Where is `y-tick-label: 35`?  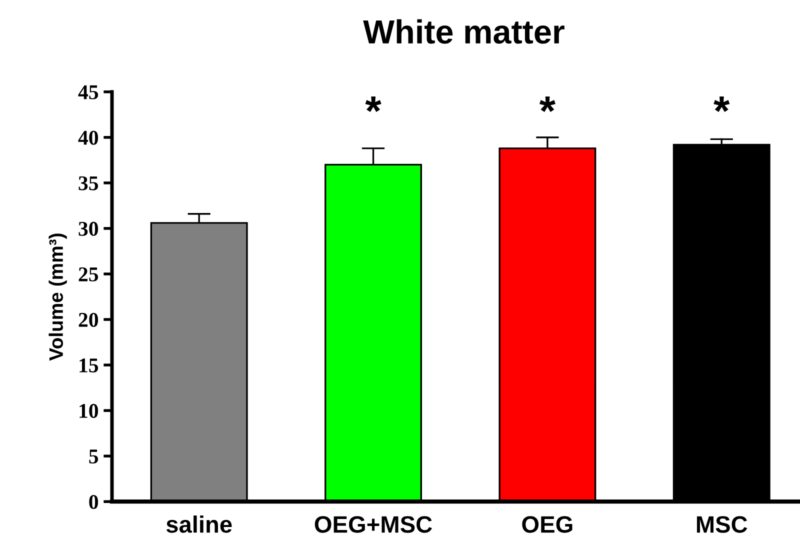 y-tick-label: 35 is located at coordinates (88, 183).